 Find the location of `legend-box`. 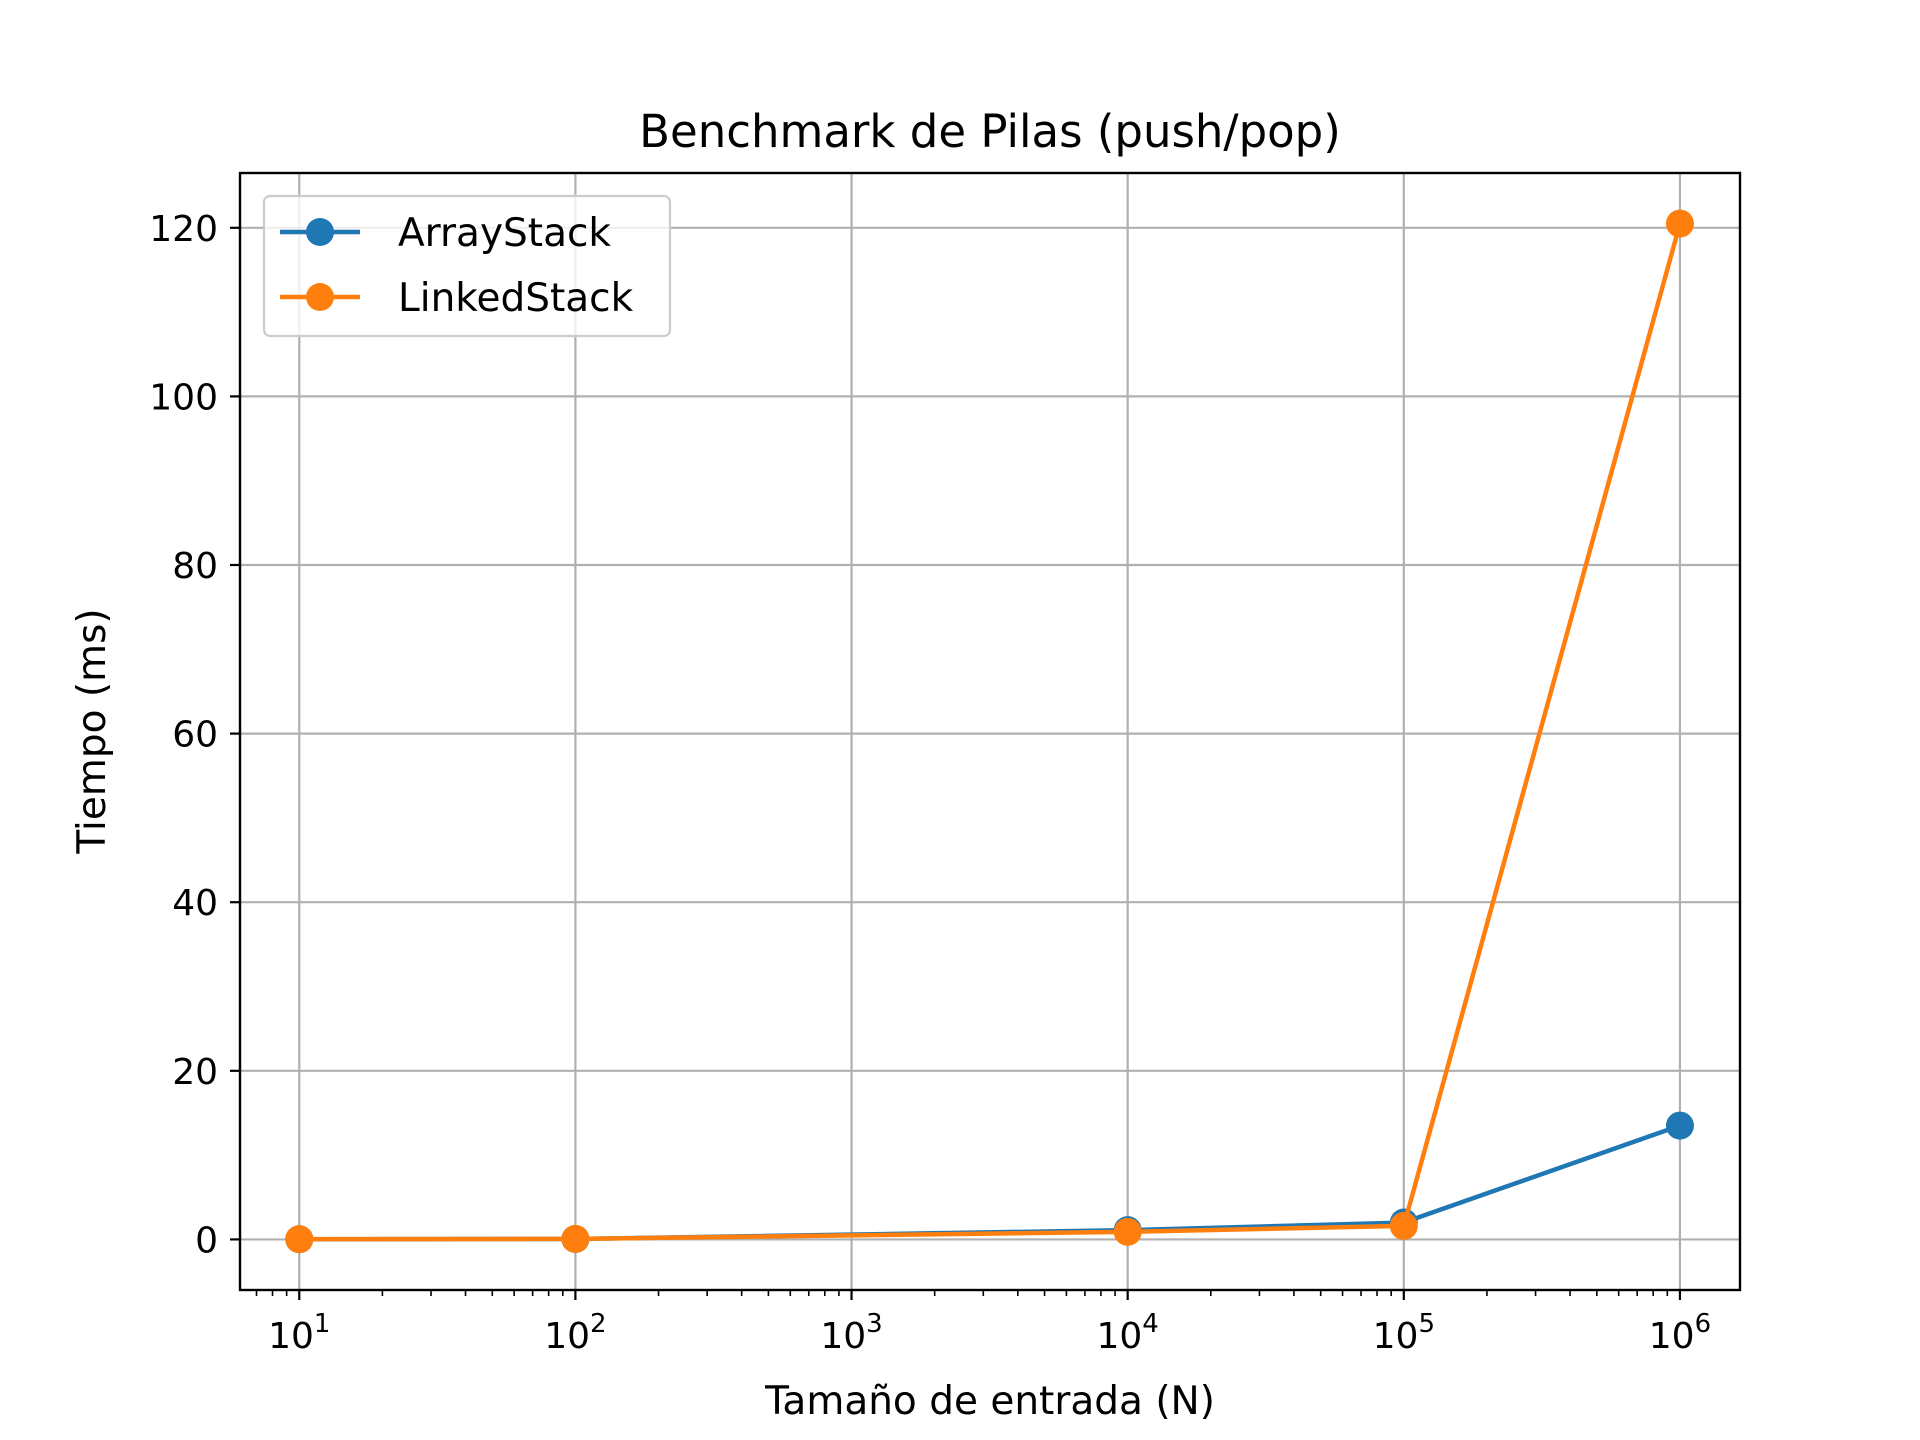

legend-box is located at coordinates (467, 266).